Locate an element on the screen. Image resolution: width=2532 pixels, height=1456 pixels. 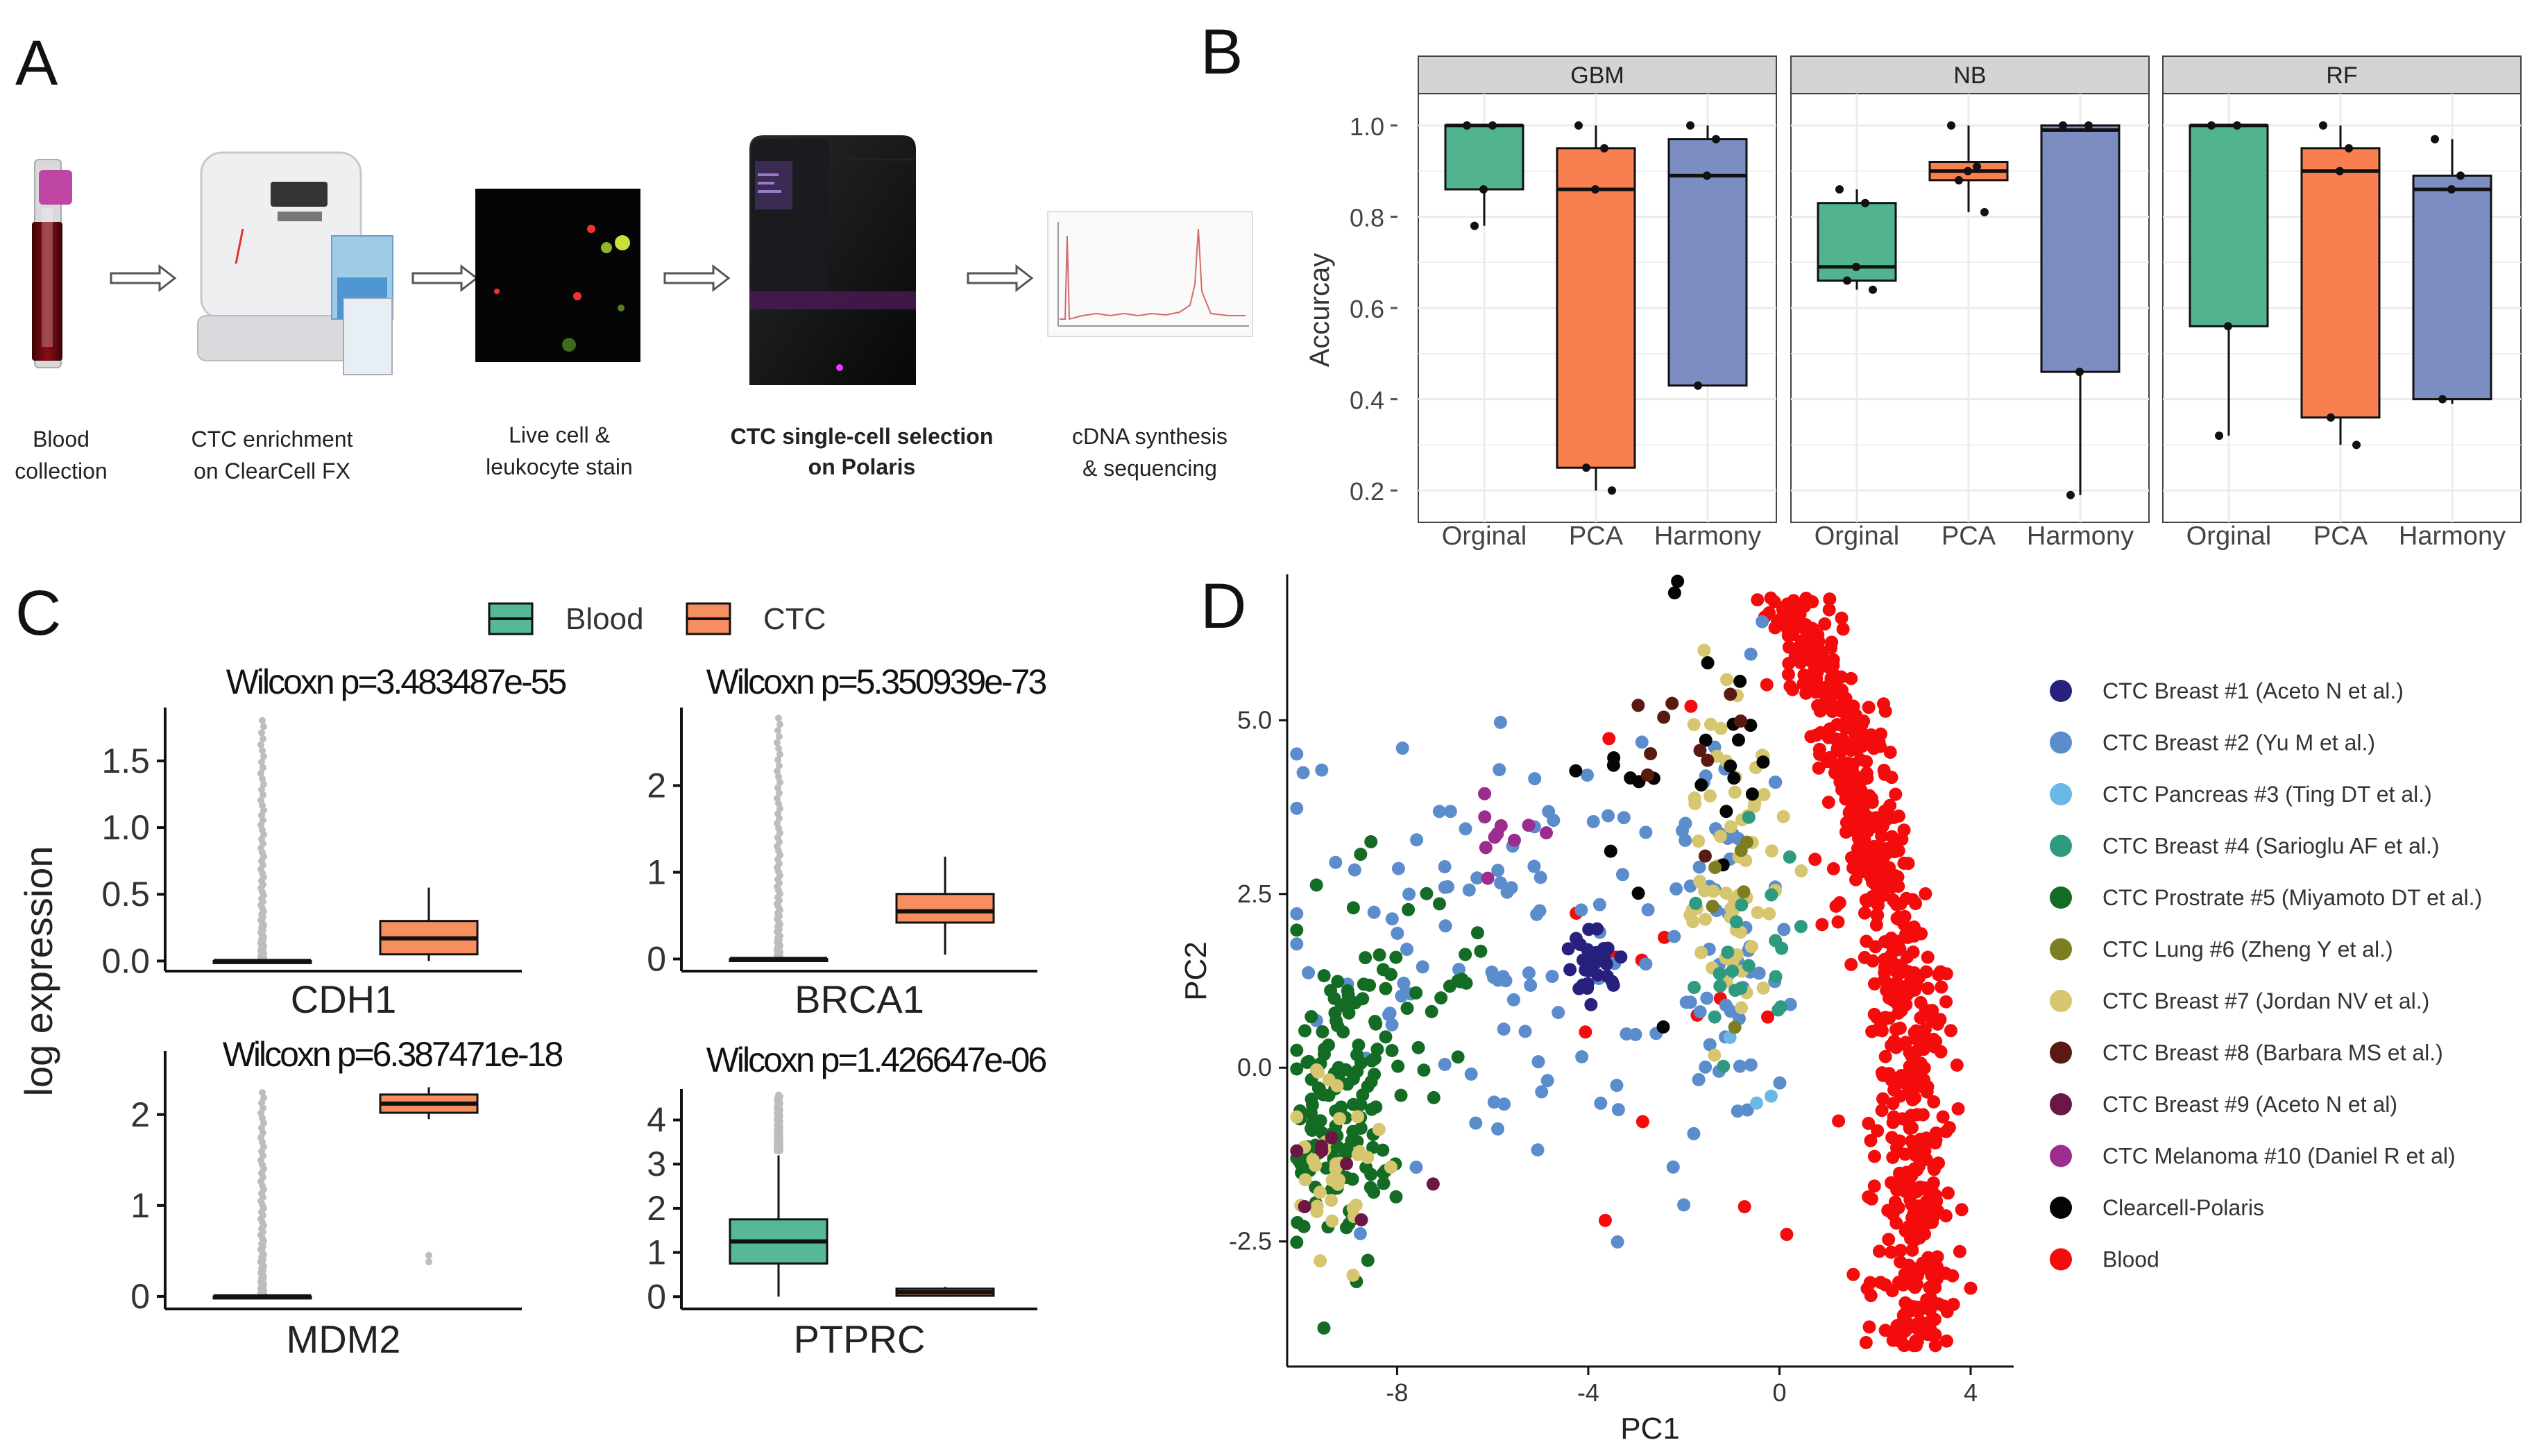
legend-label: CTC Breast #4 (Sarioglu AF et al.) is located at coordinates (2271, 846).